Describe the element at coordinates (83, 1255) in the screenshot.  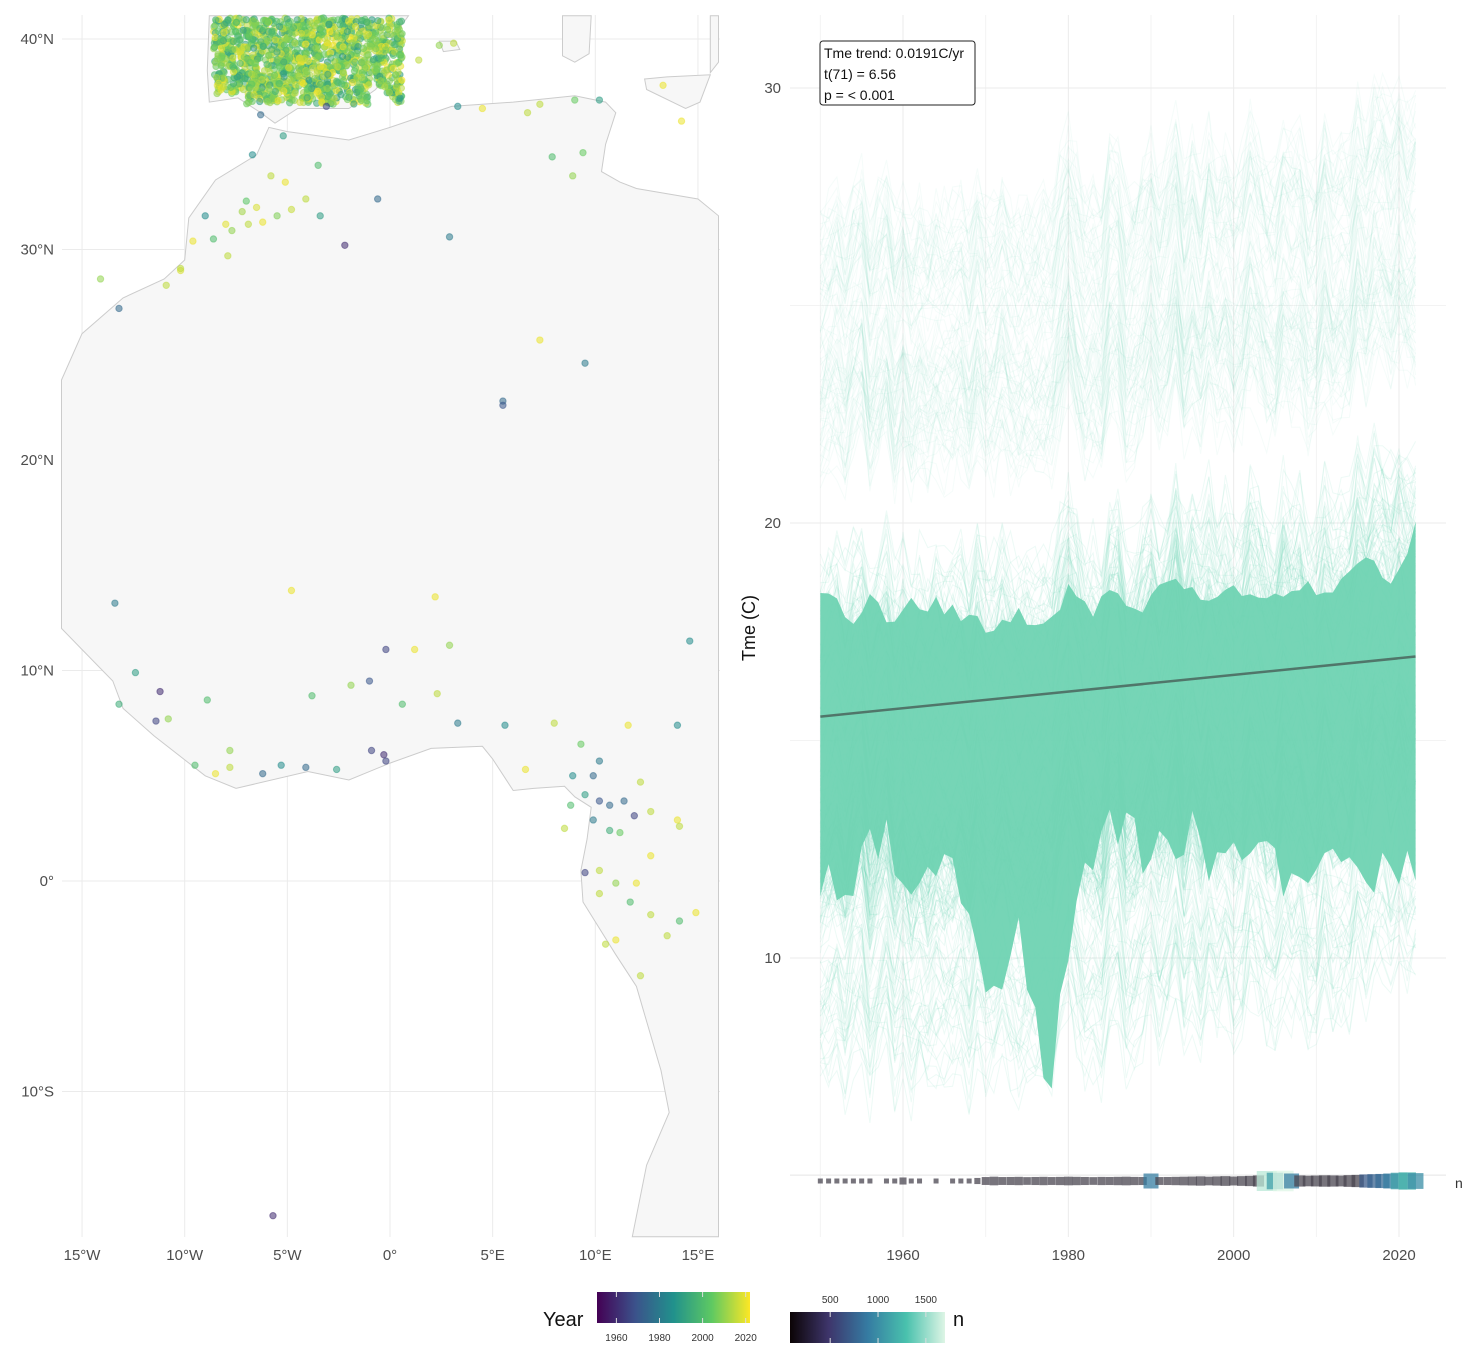
I see `lon-tick-label: 15°W` at that location.